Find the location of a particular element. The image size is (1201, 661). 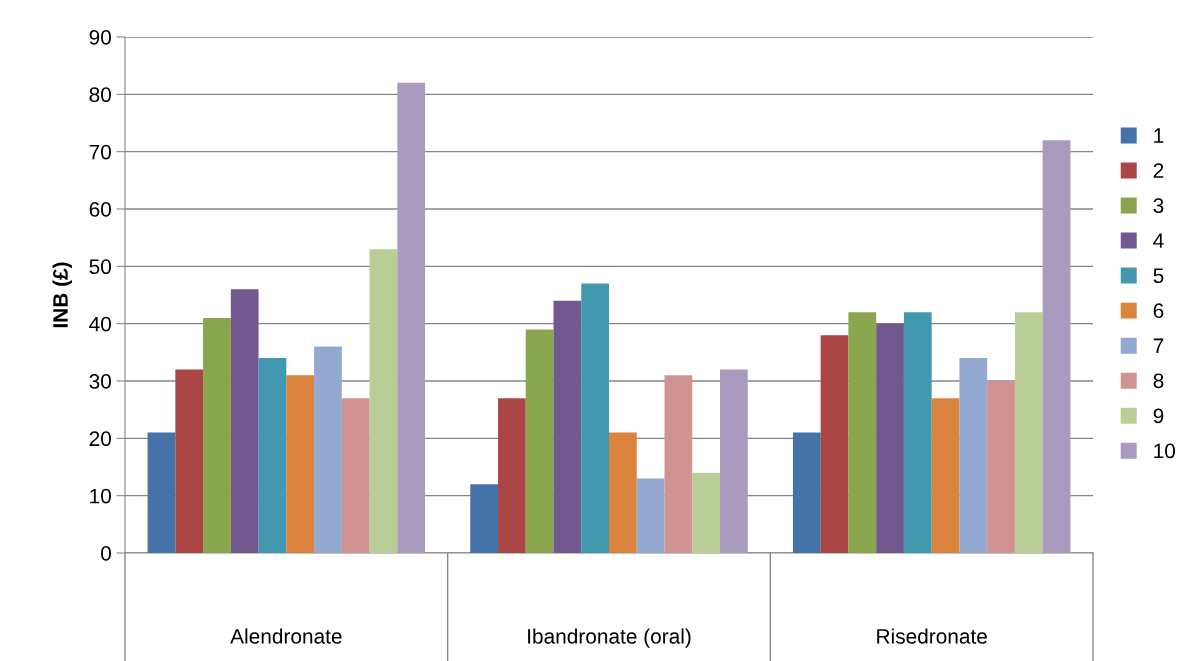

y-tick-label: 10 is located at coordinates (100, 496).